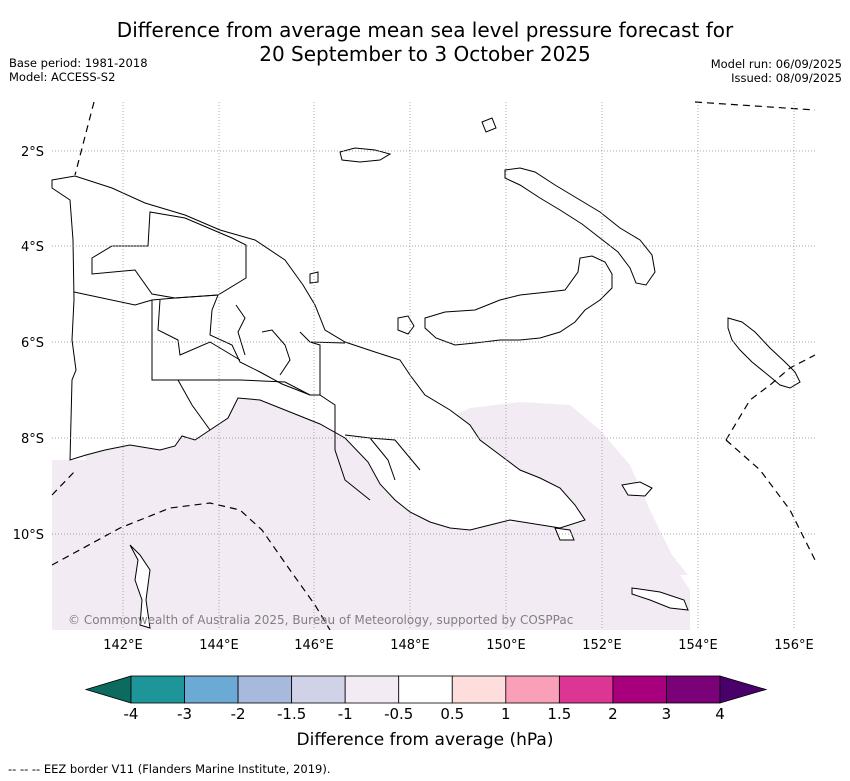 The width and height of the screenshot is (850, 781). What do you see at coordinates (666, 714) in the screenshot?
I see `colorbar-tick-label: 3` at bounding box center [666, 714].